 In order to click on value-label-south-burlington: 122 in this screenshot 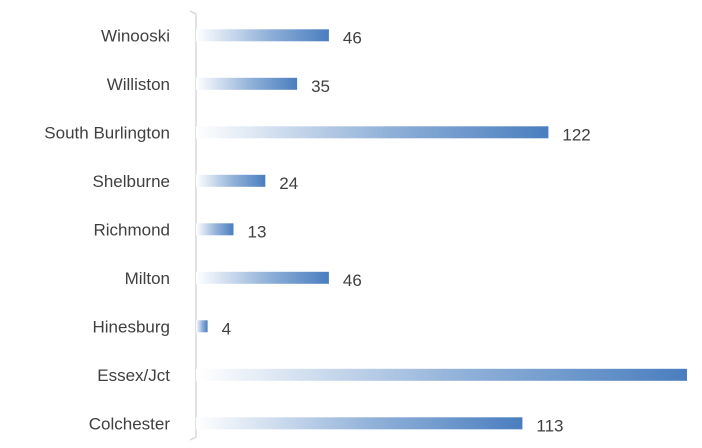, I will do `click(576, 134)`.